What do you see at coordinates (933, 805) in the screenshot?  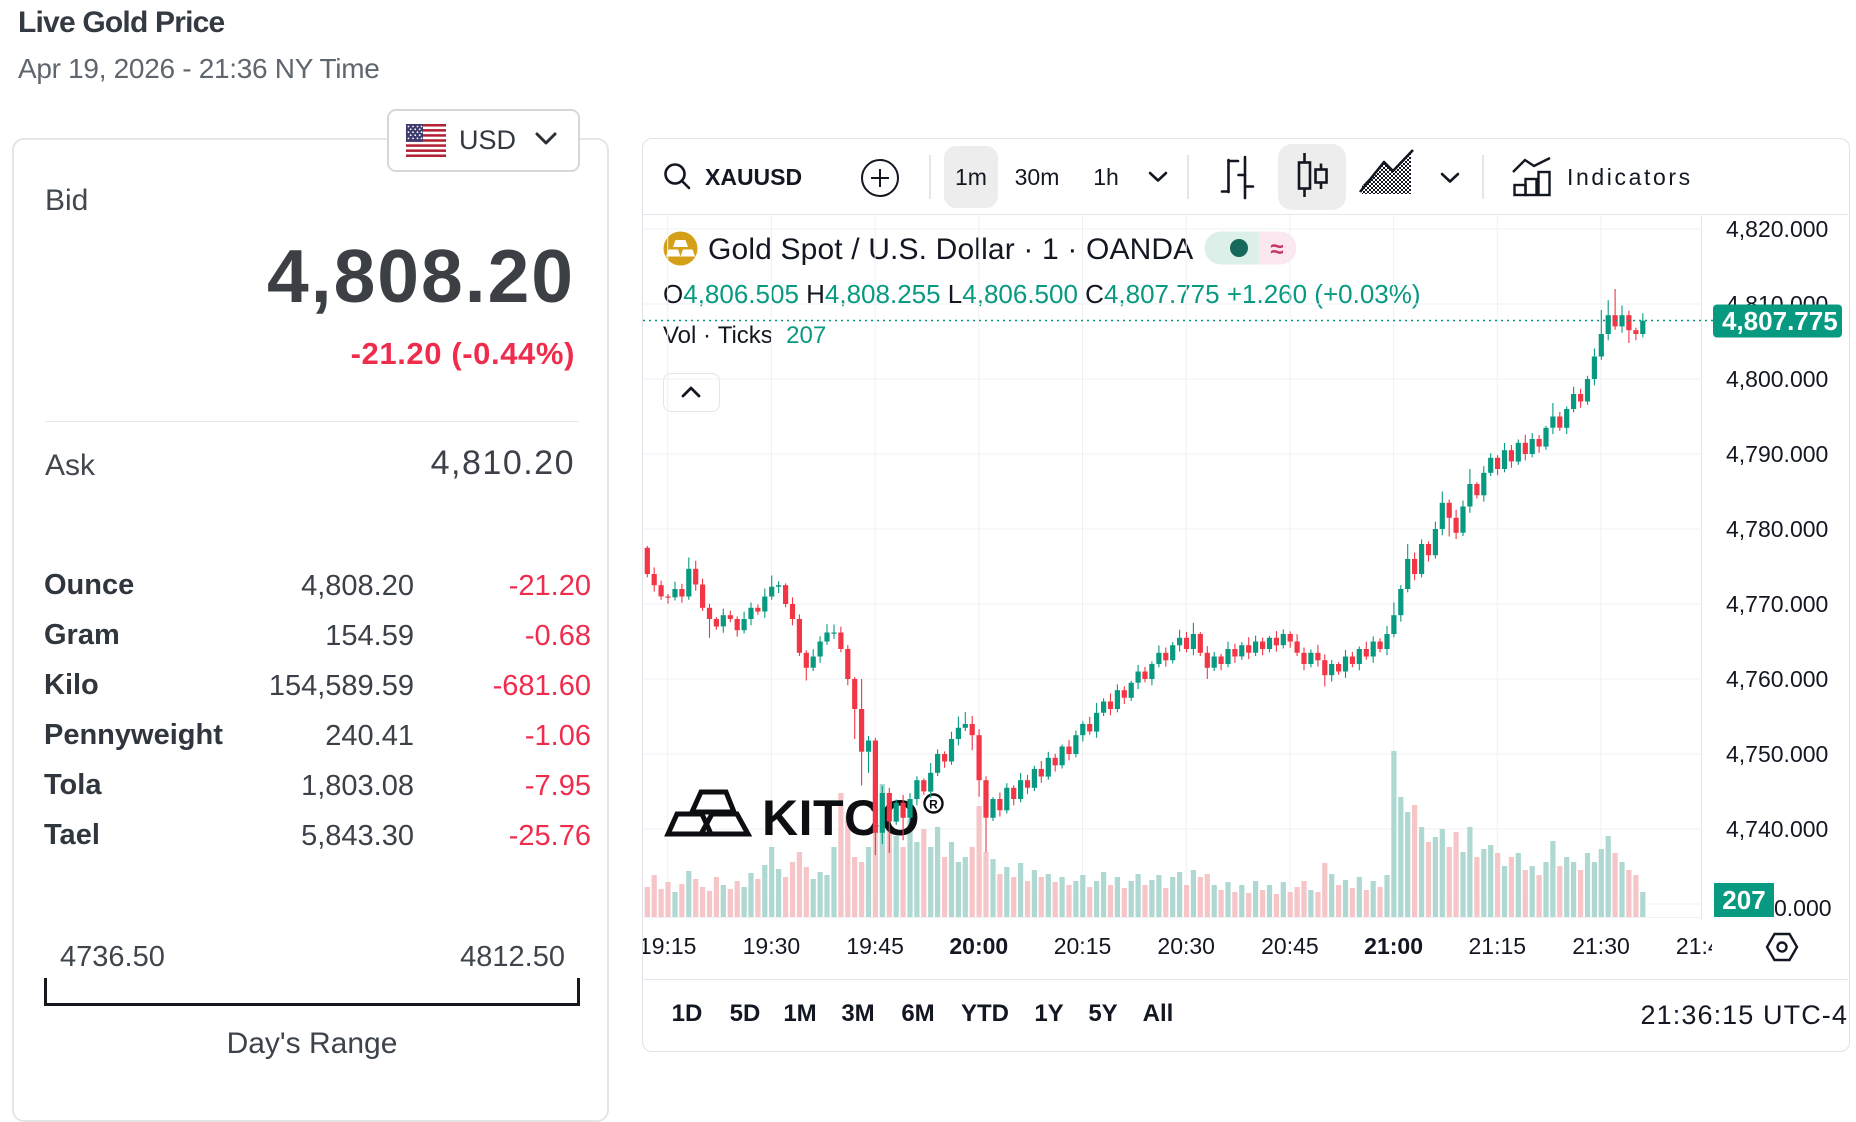 I see `svg-text: R` at bounding box center [933, 805].